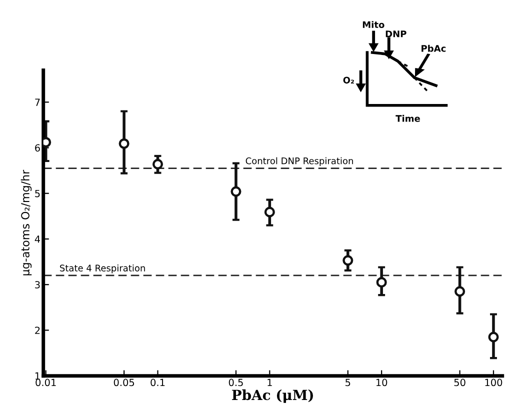 The height and width of the screenshot is (413, 510). I want to click on x-tick-label: 0.01, so click(46, 382).